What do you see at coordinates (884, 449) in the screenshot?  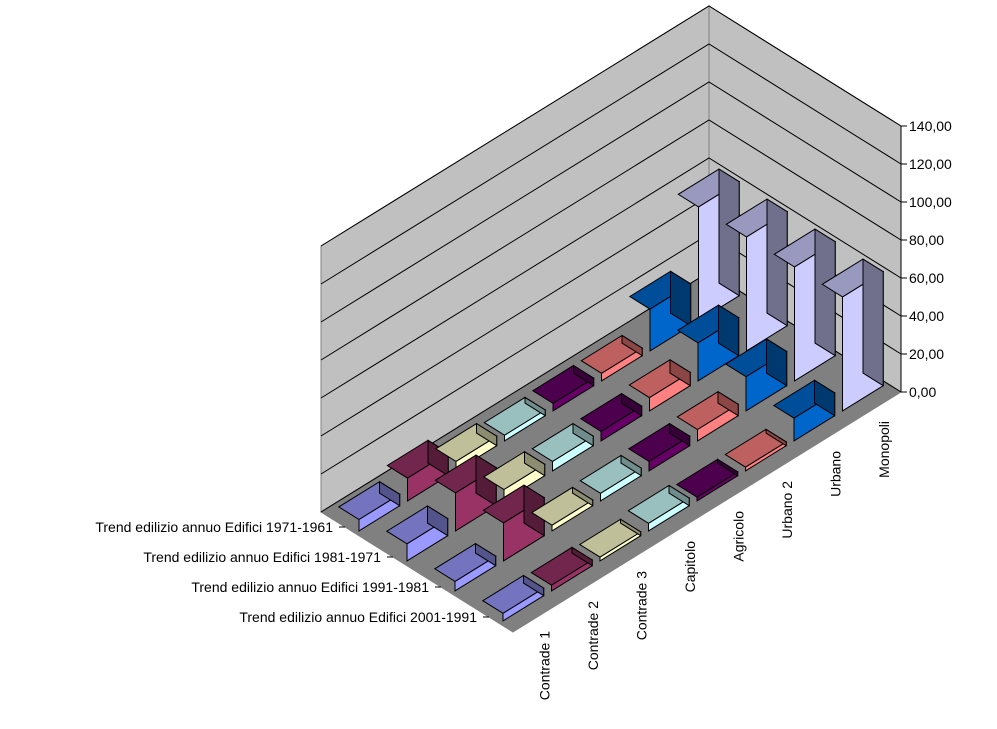 I see `x-tick-label: Monopoli` at bounding box center [884, 449].